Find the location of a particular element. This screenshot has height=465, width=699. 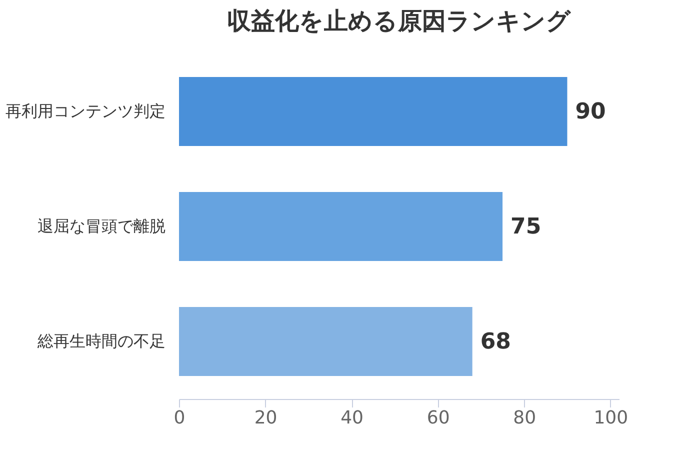

y-tick-label: 再利用コンテンツ判定 is located at coordinates (86, 111).